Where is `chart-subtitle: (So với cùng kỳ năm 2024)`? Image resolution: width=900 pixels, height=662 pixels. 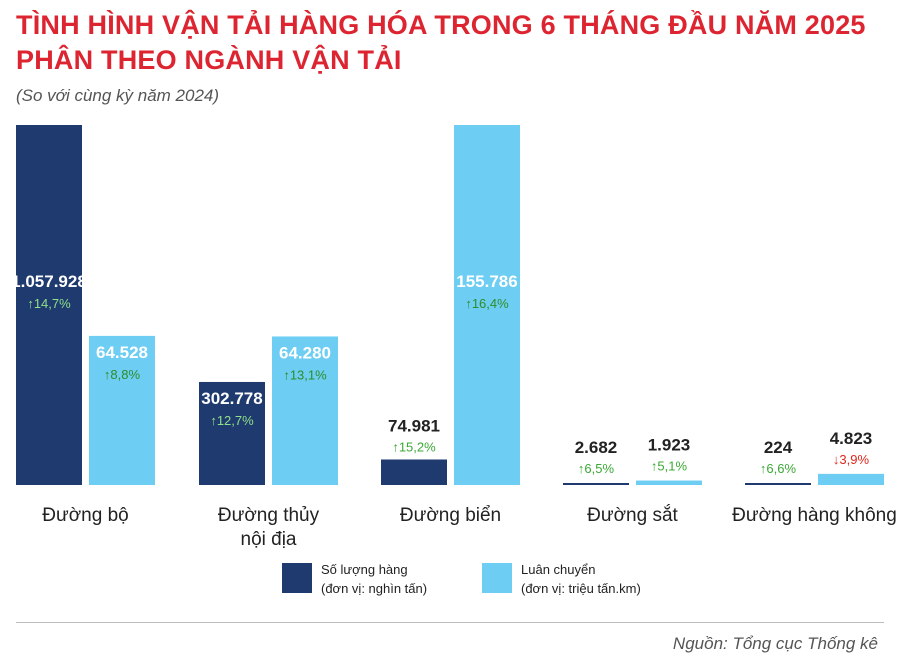
chart-subtitle: (So với cùng kỳ năm 2024) is located at coordinates (118, 95).